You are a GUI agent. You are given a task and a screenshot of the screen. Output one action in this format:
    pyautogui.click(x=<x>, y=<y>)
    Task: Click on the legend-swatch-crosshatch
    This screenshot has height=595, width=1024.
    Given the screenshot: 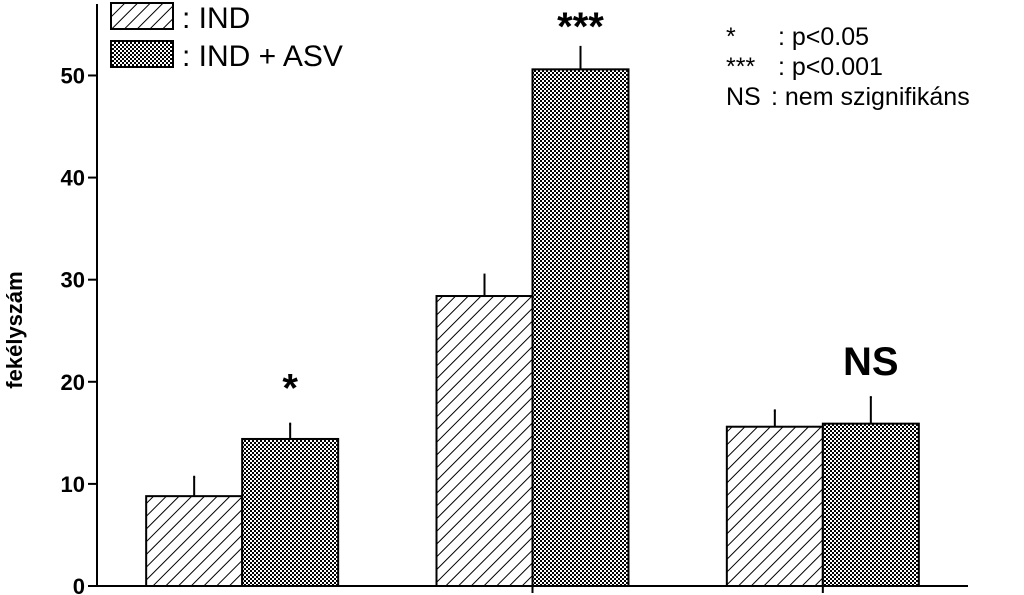 What is the action you would take?
    pyautogui.click(x=142, y=54)
    